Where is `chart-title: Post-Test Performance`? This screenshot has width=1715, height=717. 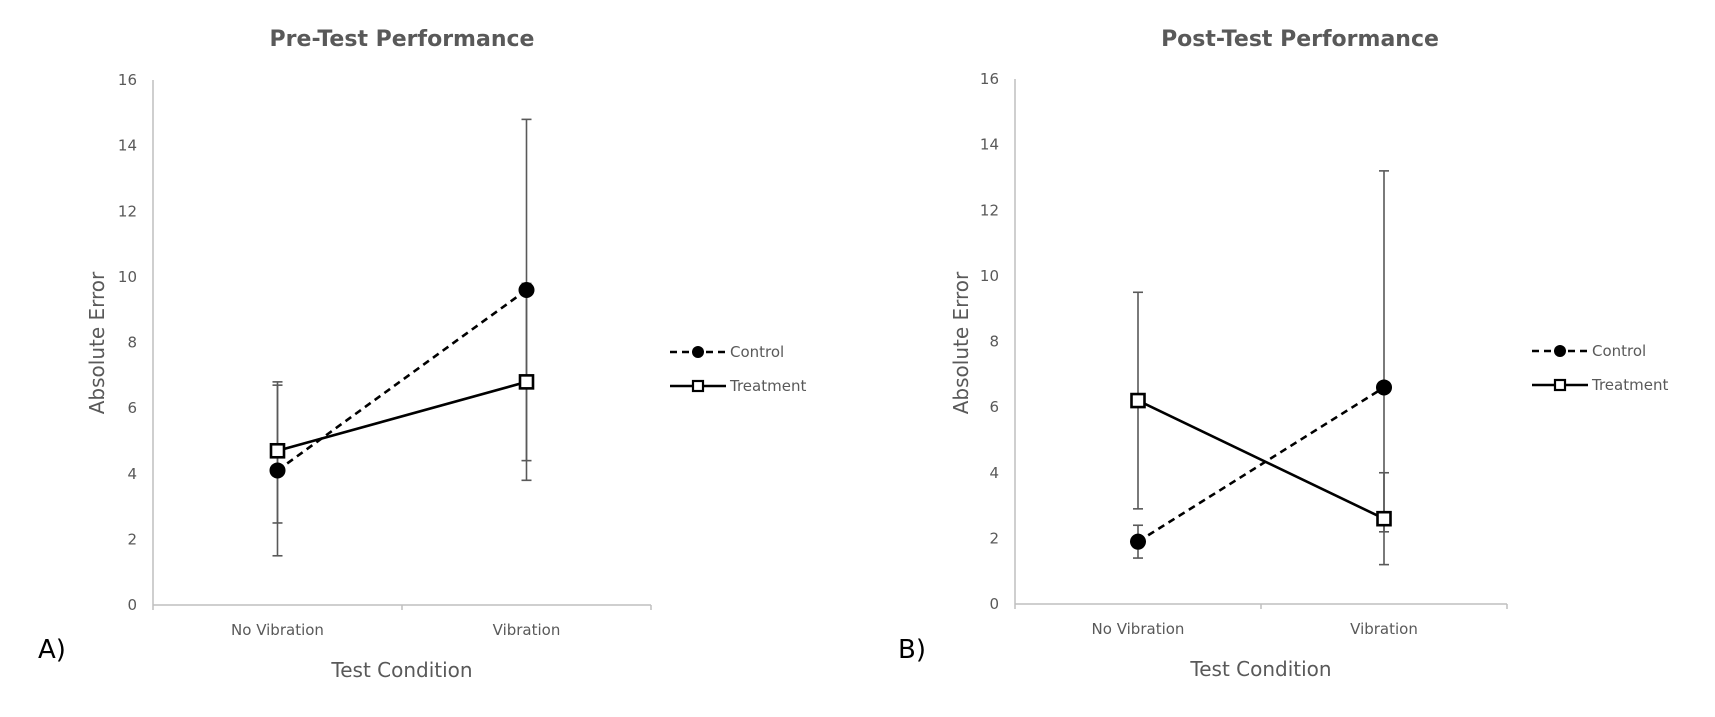 chart-title: Post-Test Performance is located at coordinates (1300, 39).